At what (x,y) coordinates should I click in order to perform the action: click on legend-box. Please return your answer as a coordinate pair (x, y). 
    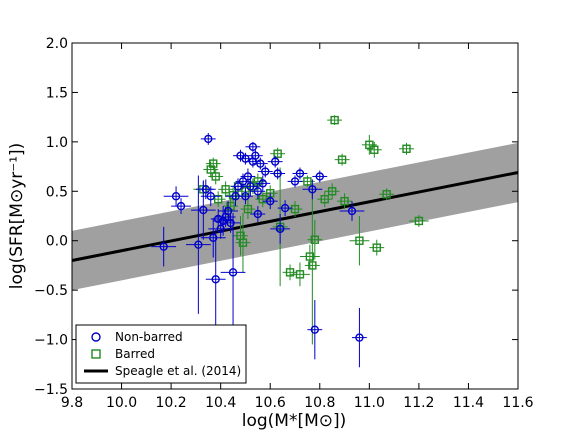
    Looking at the image, I should click on (161, 354).